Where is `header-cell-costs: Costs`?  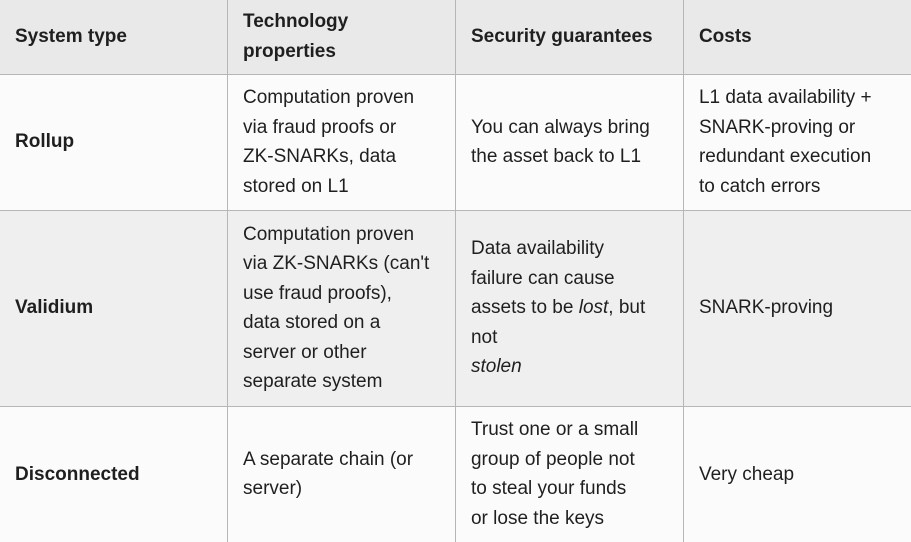
header-cell-costs: Costs is located at coordinates (797, 37).